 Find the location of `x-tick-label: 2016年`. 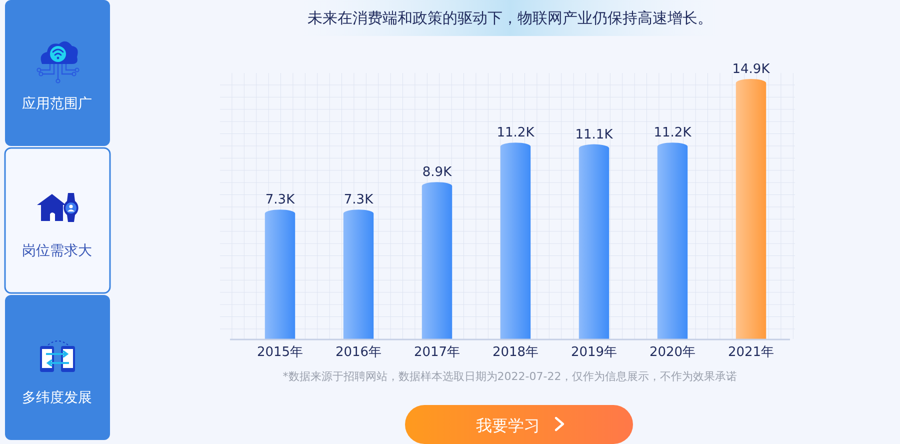

x-tick-label: 2016年 is located at coordinates (358, 352).